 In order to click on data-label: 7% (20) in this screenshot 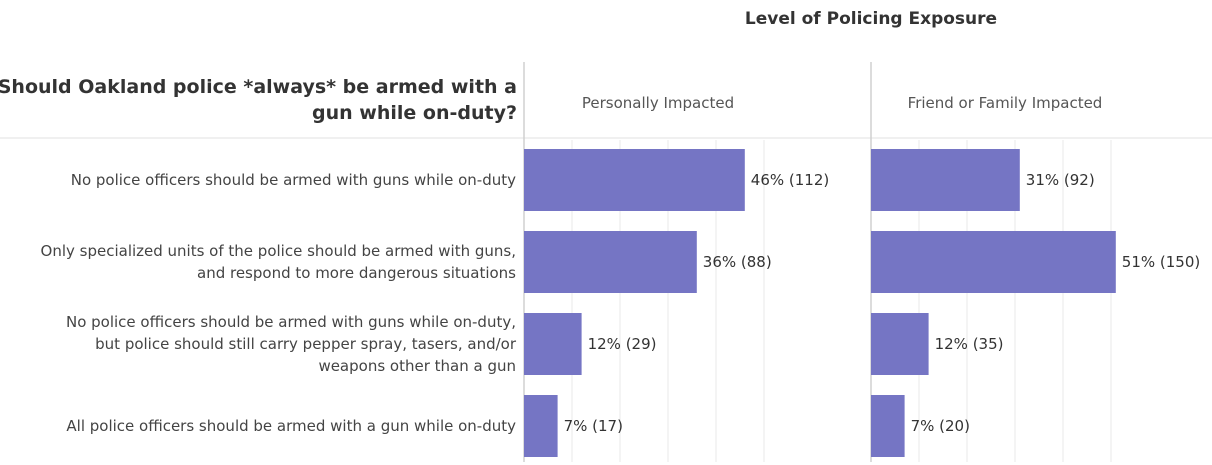, I will do `click(940, 426)`.